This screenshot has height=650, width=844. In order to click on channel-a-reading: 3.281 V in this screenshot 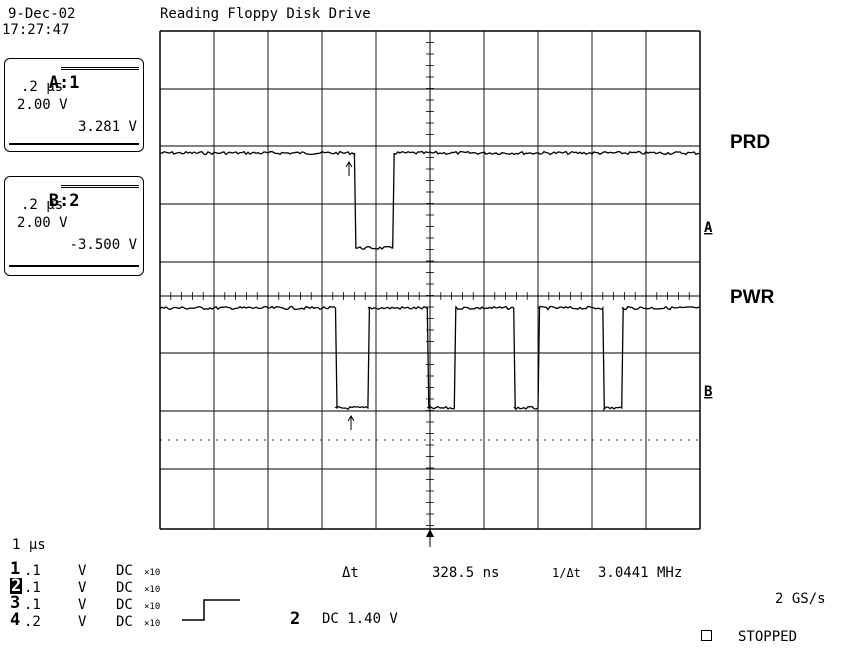, I will do `click(107, 127)`.